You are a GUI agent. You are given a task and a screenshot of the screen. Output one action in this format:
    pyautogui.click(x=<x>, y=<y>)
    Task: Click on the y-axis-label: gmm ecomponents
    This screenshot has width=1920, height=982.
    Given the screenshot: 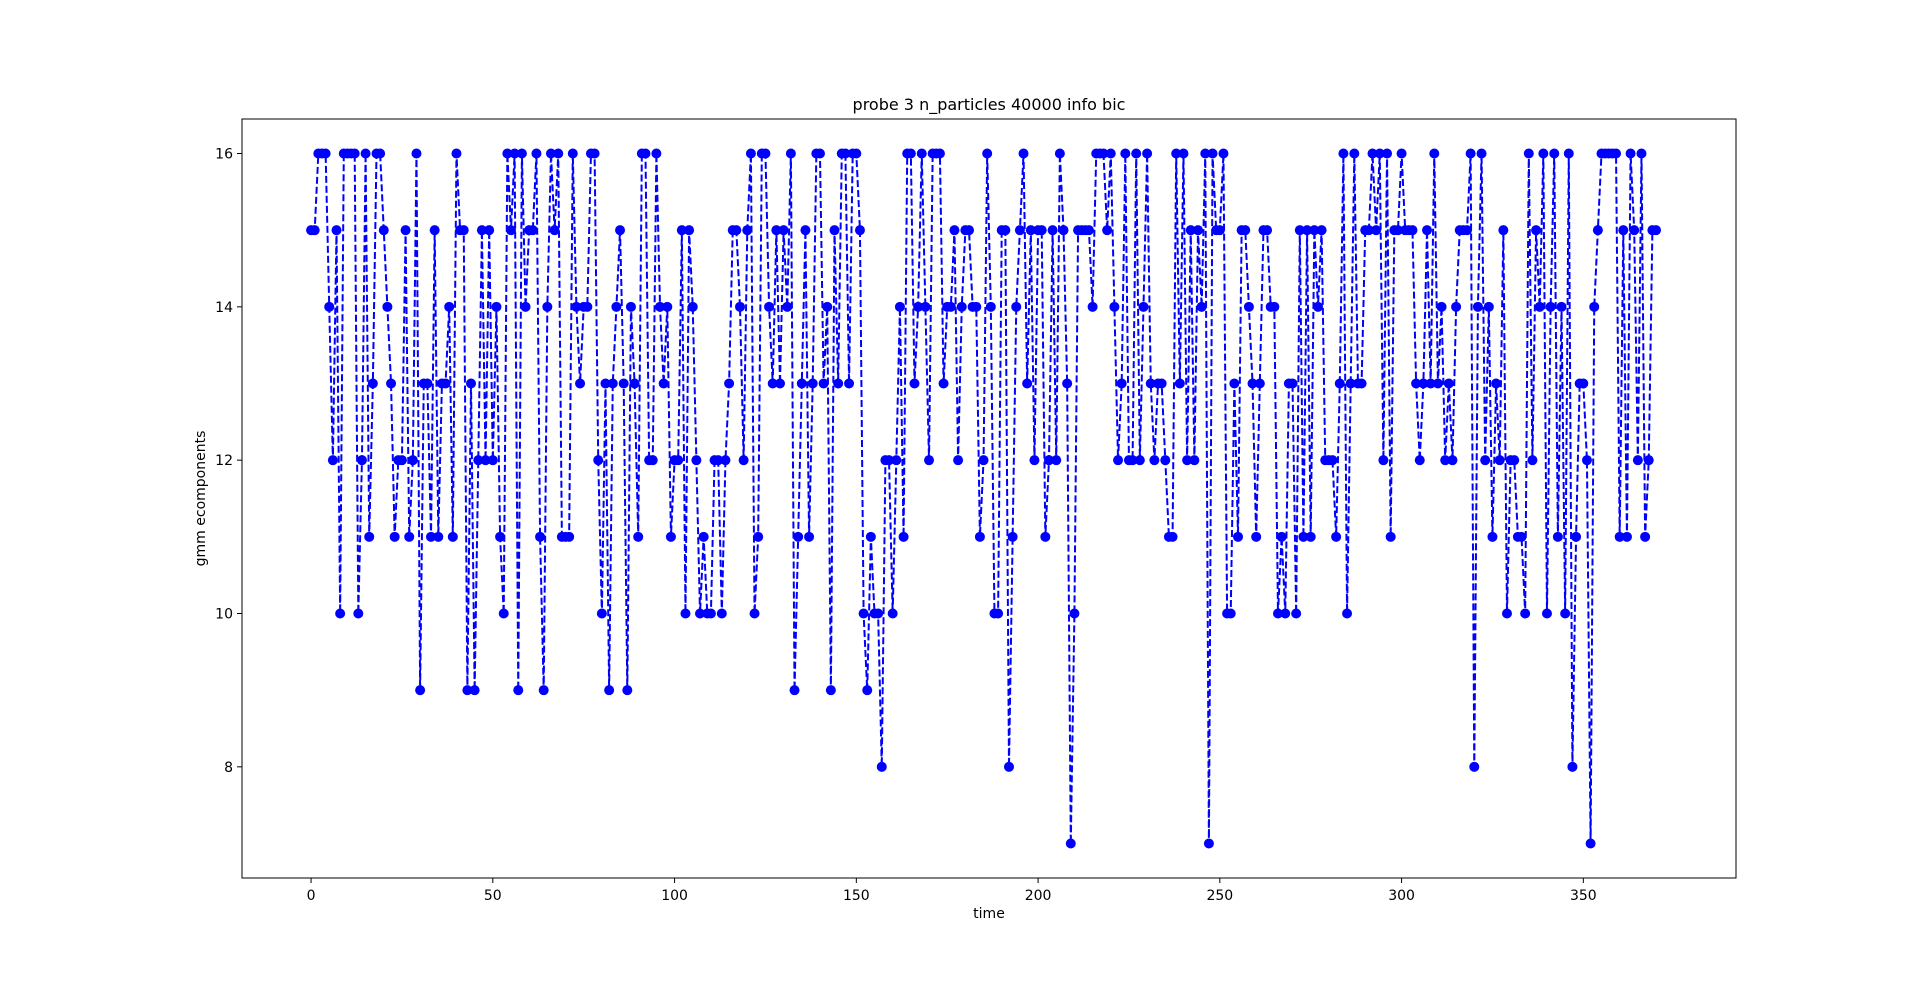 What is the action you would take?
    pyautogui.click(x=201, y=499)
    